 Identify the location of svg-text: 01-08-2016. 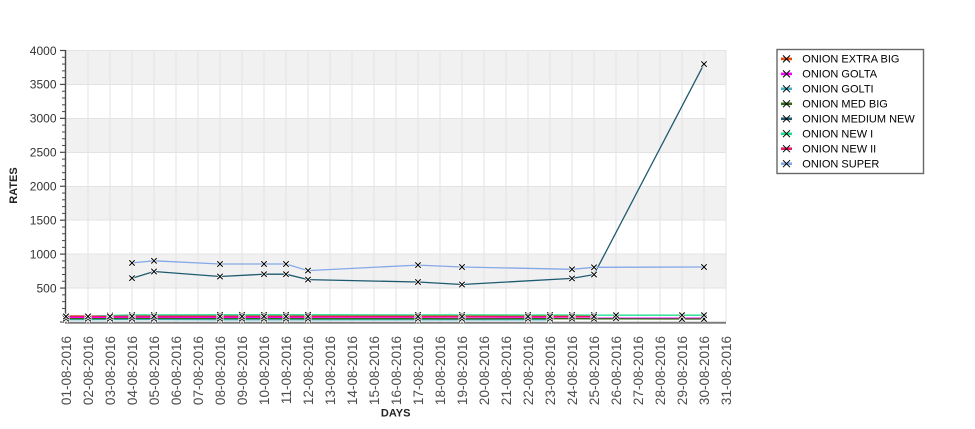
(66, 370).